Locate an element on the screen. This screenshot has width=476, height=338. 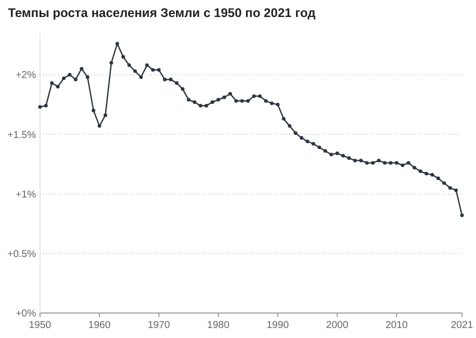
x-tick-label: 1980 is located at coordinates (218, 325).